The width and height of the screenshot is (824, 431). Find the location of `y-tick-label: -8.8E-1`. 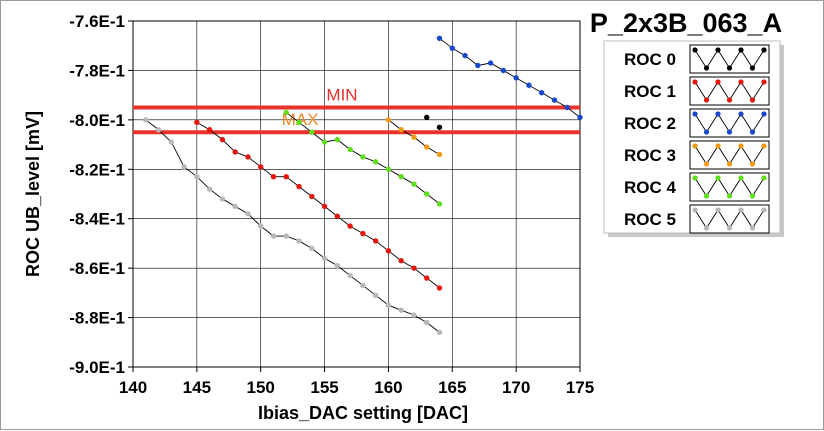

y-tick-label: -8.8E-1 is located at coordinates (97, 318).